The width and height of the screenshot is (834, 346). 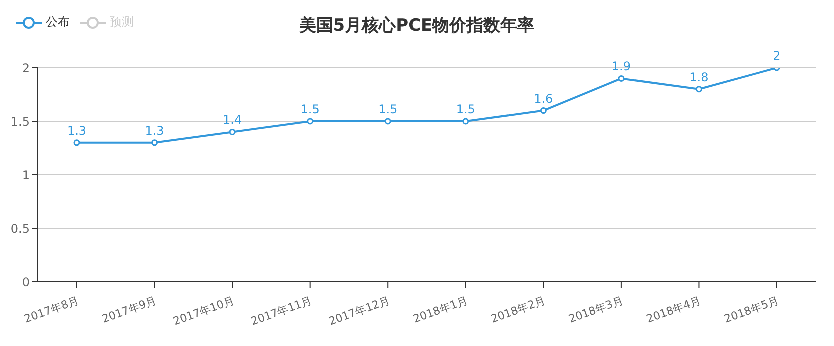 I want to click on x-tick-label: 2018年5月, so click(x=751, y=310).